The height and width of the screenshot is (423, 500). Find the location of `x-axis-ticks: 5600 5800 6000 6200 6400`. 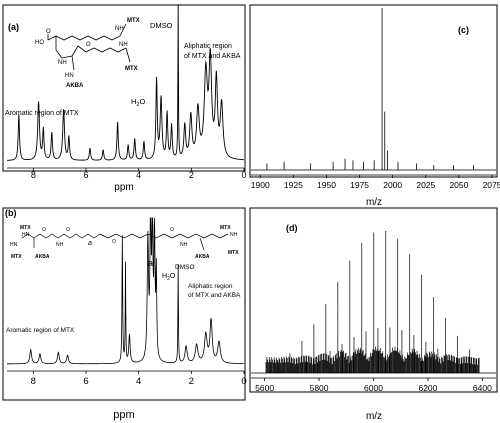

x-axis-ticks: 5600 5800 6000 6200 6400 is located at coordinates (373, 385).